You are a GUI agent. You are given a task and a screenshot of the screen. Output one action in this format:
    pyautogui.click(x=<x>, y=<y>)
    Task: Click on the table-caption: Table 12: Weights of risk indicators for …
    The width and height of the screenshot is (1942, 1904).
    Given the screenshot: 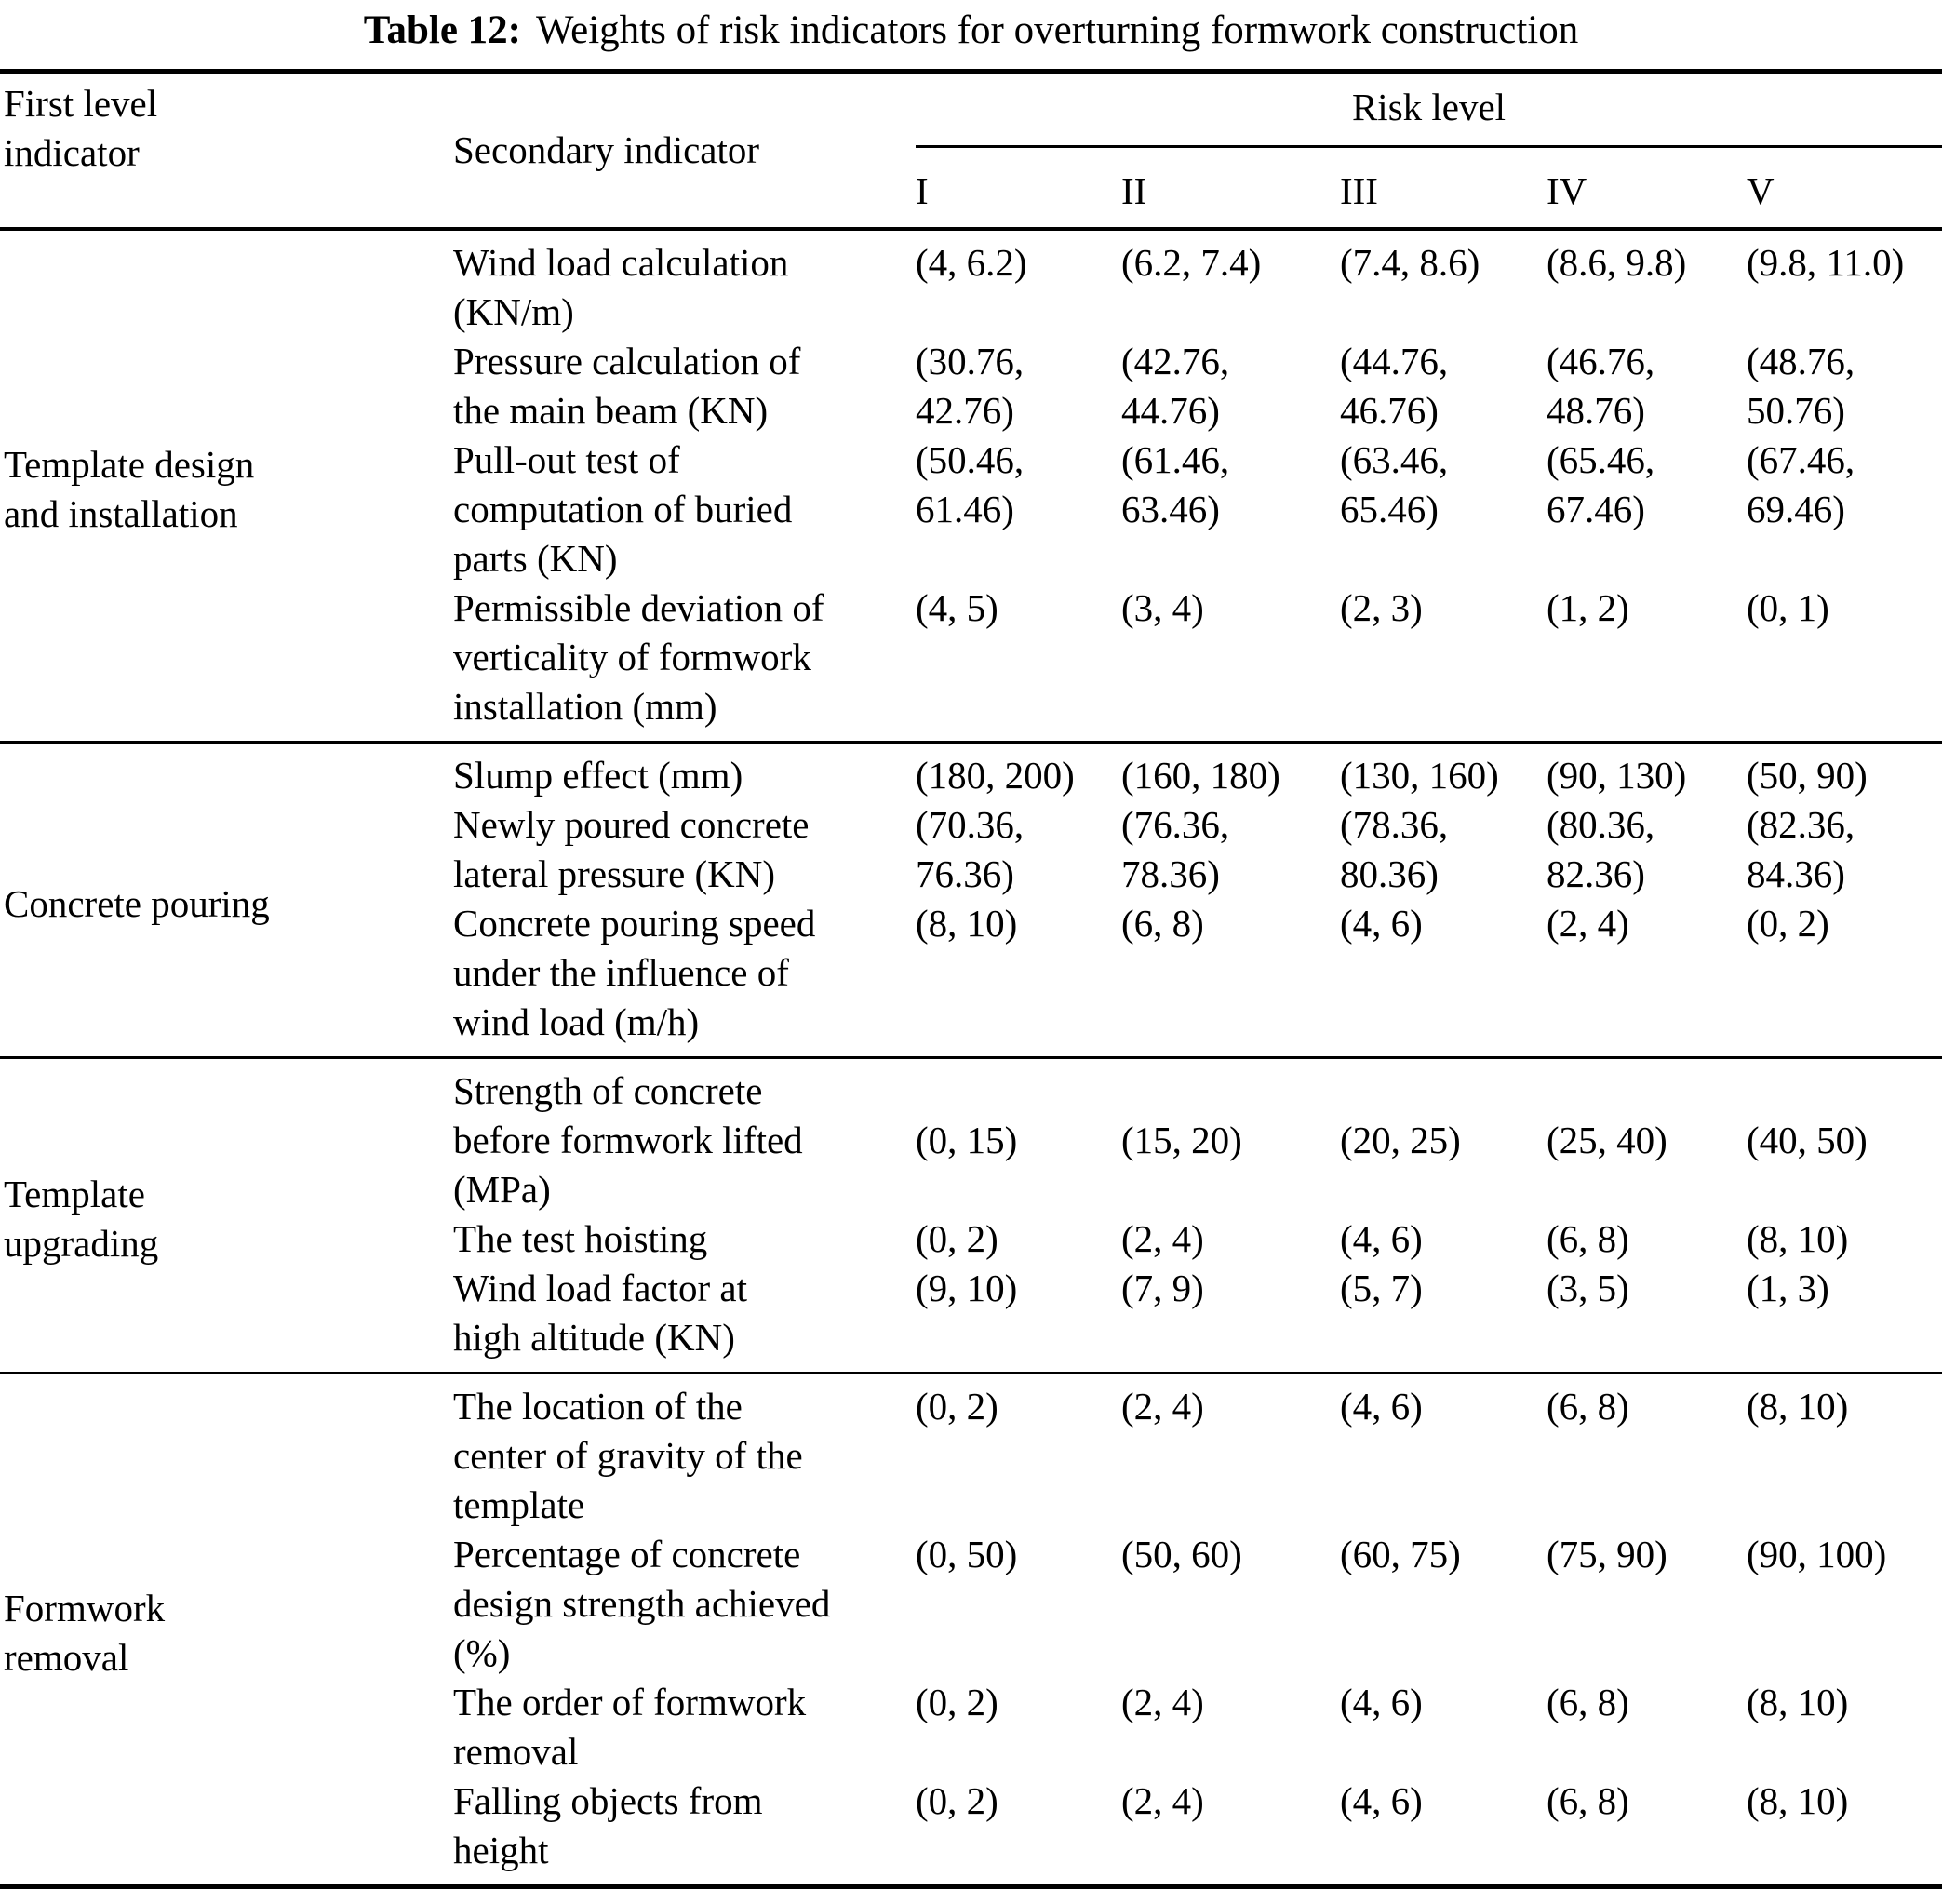 What is the action you would take?
    pyautogui.click(x=971, y=31)
    